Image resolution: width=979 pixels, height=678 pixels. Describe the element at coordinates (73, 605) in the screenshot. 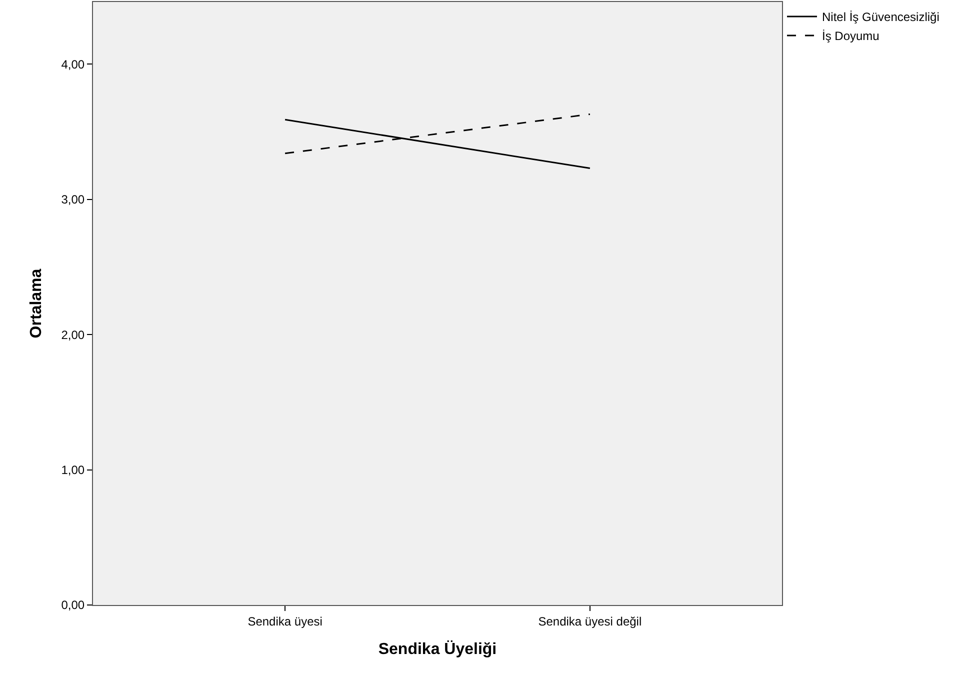

I see `y-tick-label: 0,00` at that location.